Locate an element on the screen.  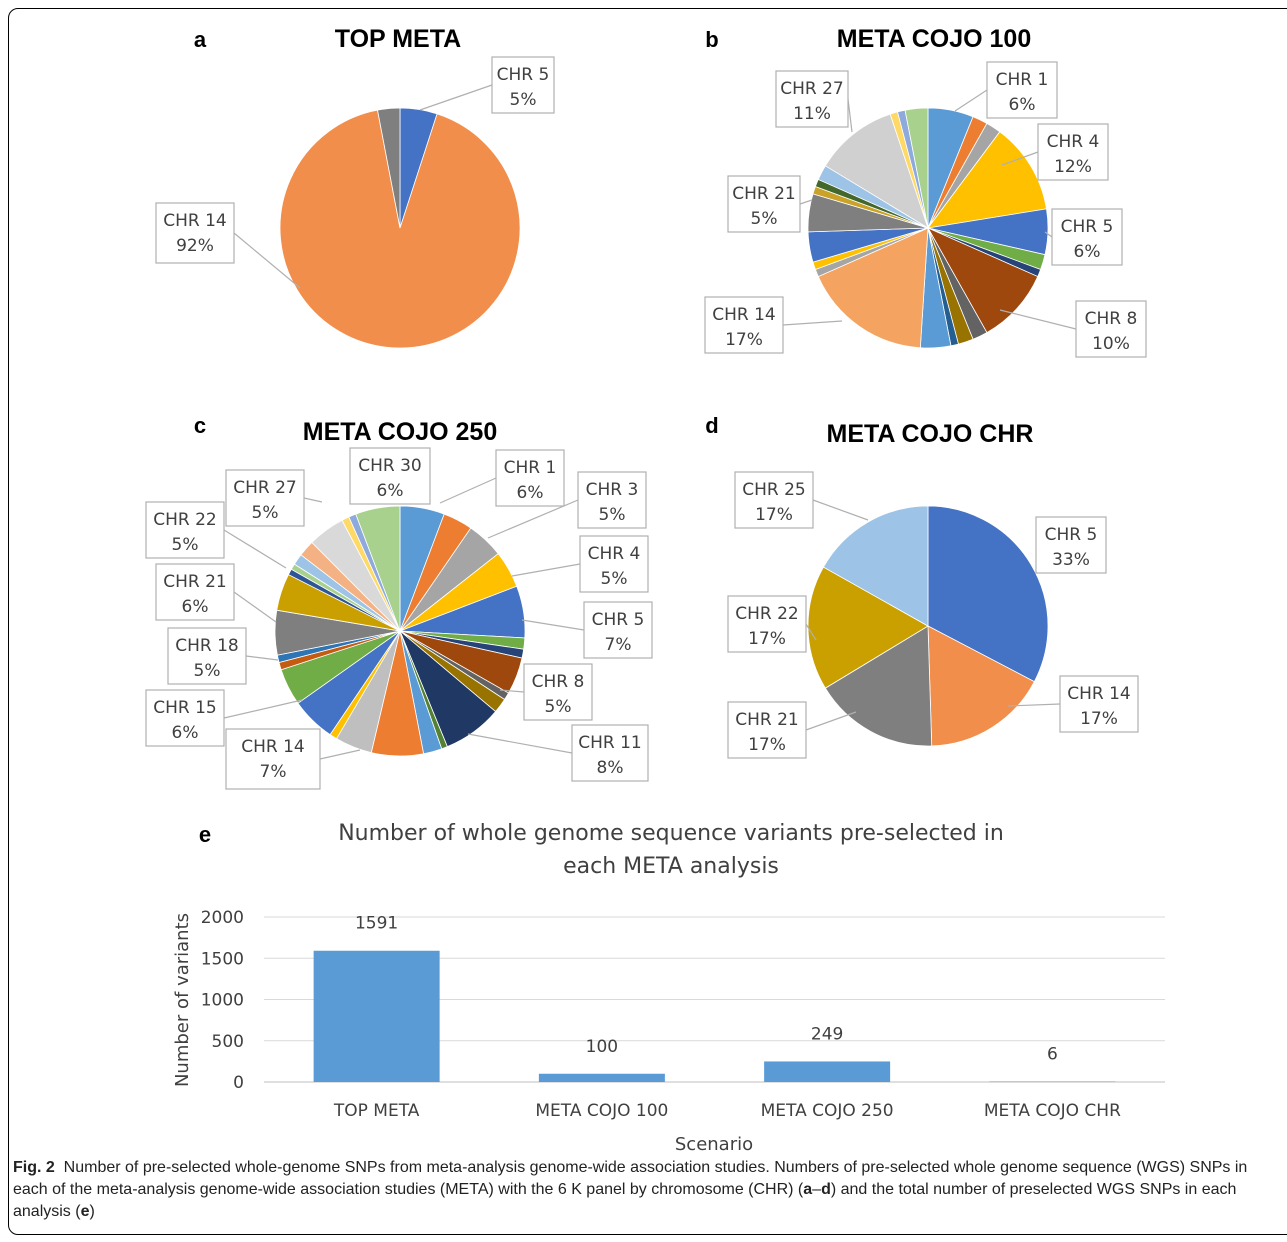
pie-b-callout-value-chr5: 6% is located at coordinates (1087, 252).